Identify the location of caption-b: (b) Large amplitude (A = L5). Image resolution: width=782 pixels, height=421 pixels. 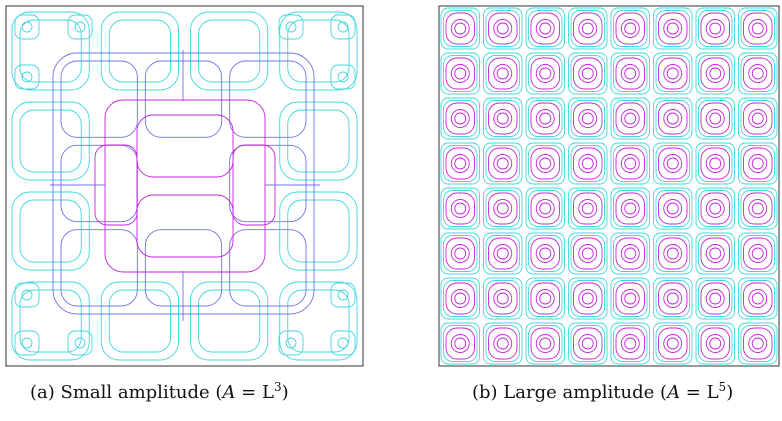
(603, 391).